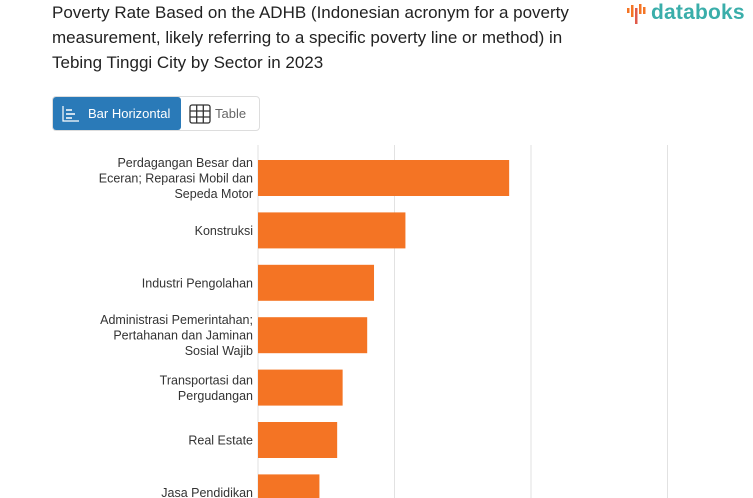 Image resolution: width=753 pixels, height=498 pixels. Describe the element at coordinates (698, 12) in the screenshot. I see `logo-text: databoks` at that location.